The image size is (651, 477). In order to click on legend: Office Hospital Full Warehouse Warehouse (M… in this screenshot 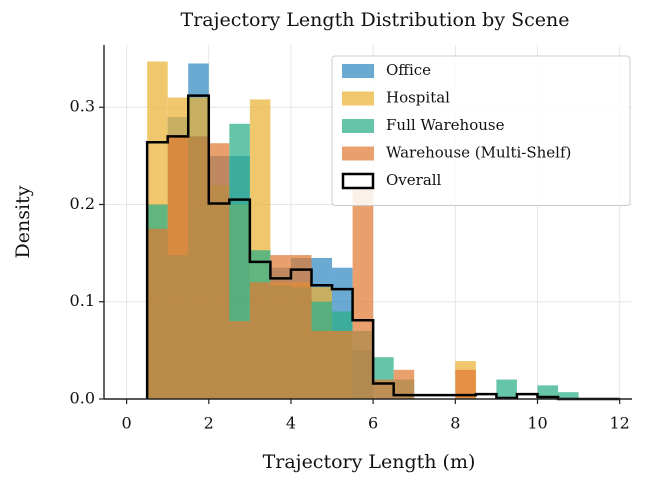, I will do `click(481, 130)`.